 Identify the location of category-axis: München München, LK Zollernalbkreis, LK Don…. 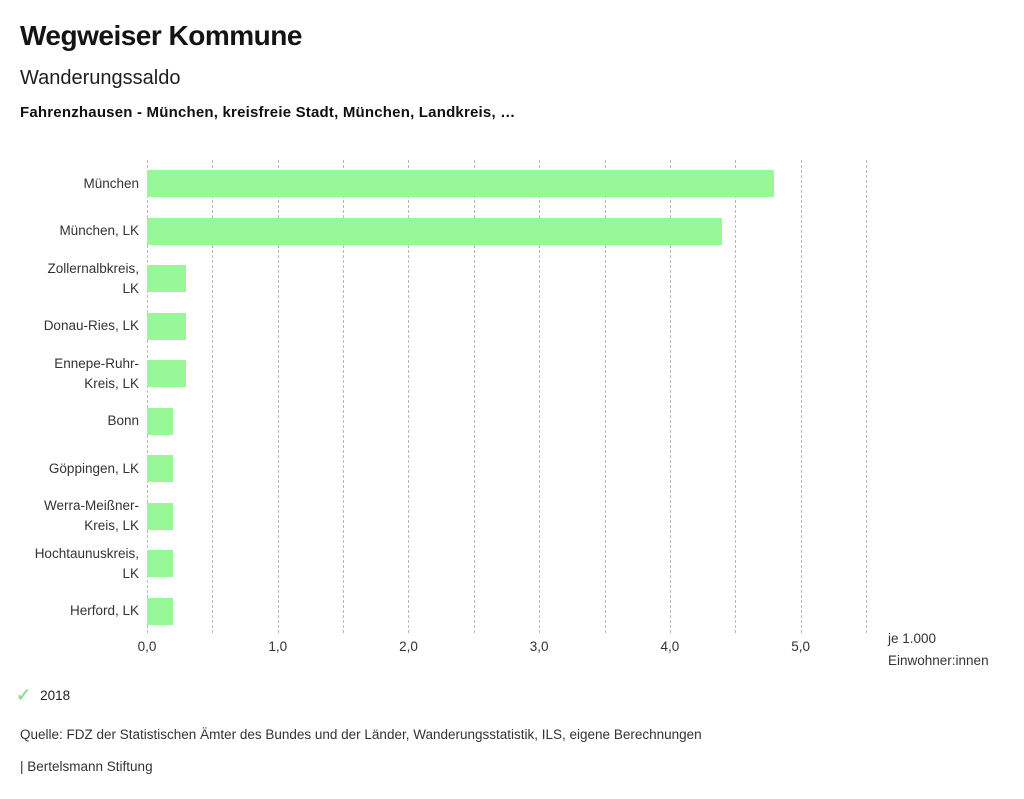
(69, 397).